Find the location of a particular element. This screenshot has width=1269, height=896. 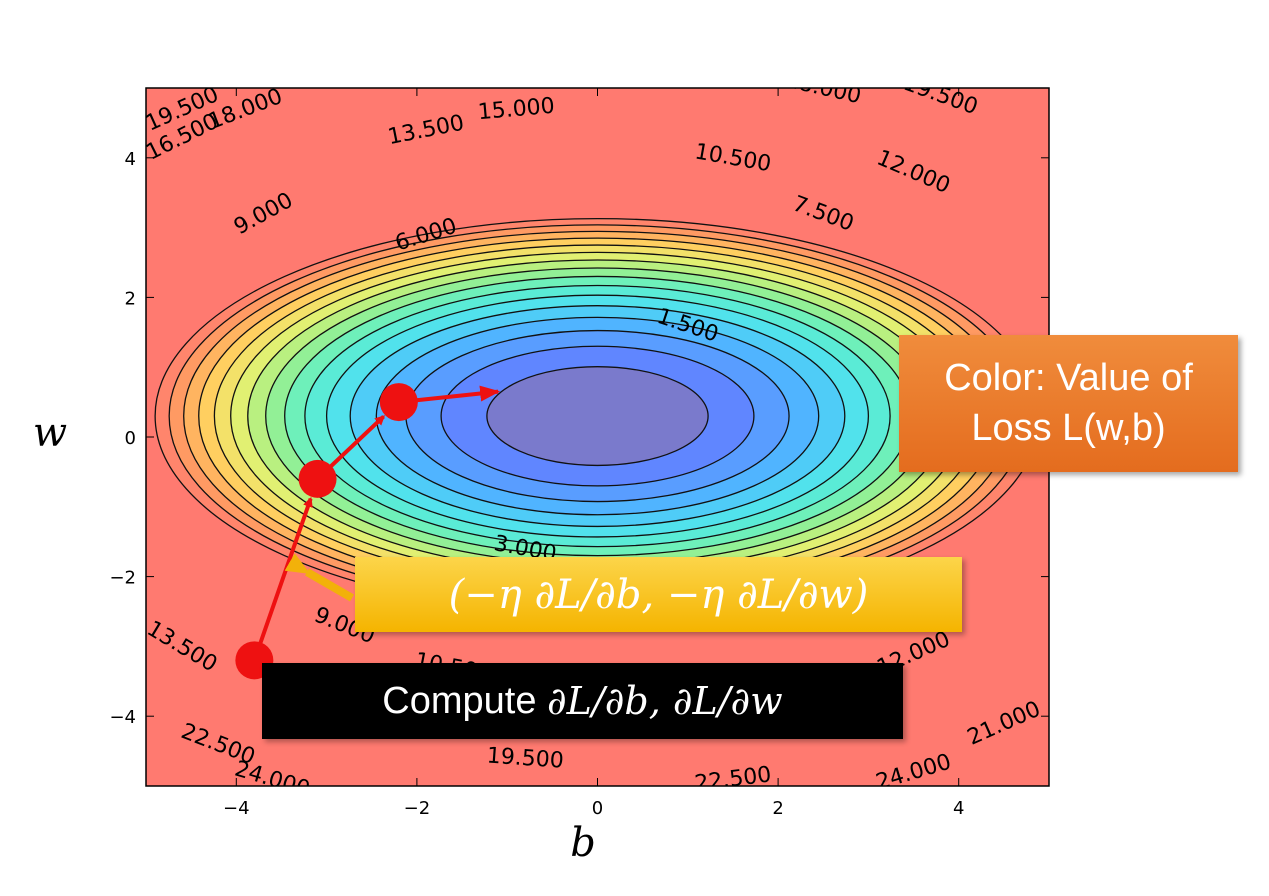

y-tick-label: 2 is located at coordinates (130, 298).